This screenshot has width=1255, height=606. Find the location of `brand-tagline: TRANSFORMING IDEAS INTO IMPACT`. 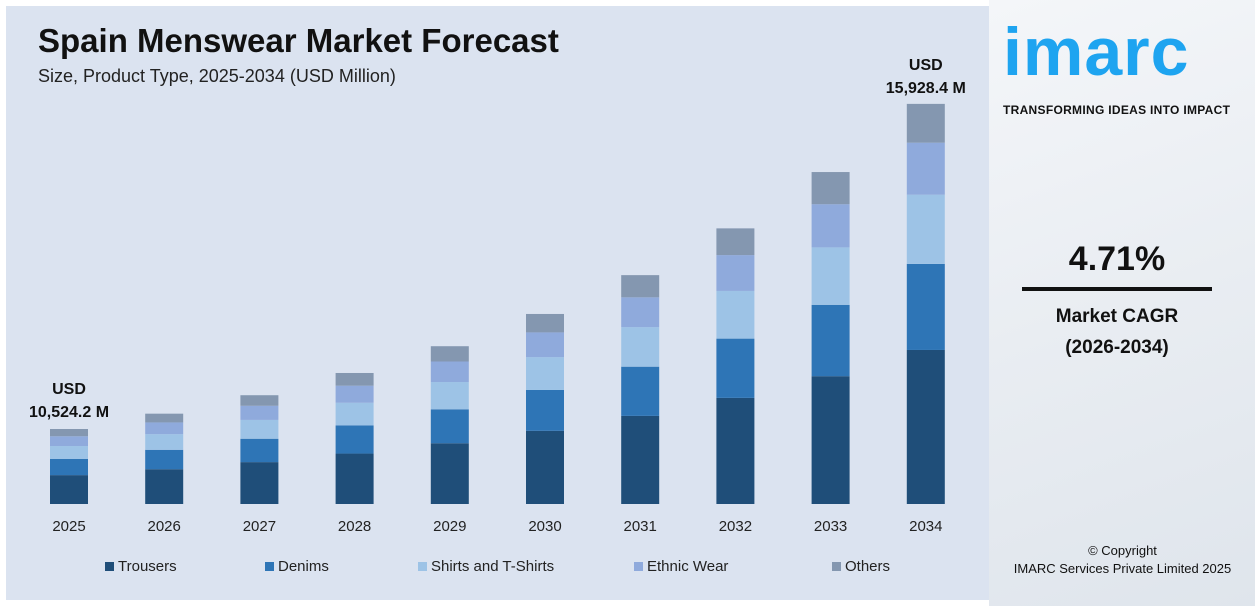

brand-tagline: TRANSFORMING IDEAS INTO IMPACT is located at coordinates (1117, 110).